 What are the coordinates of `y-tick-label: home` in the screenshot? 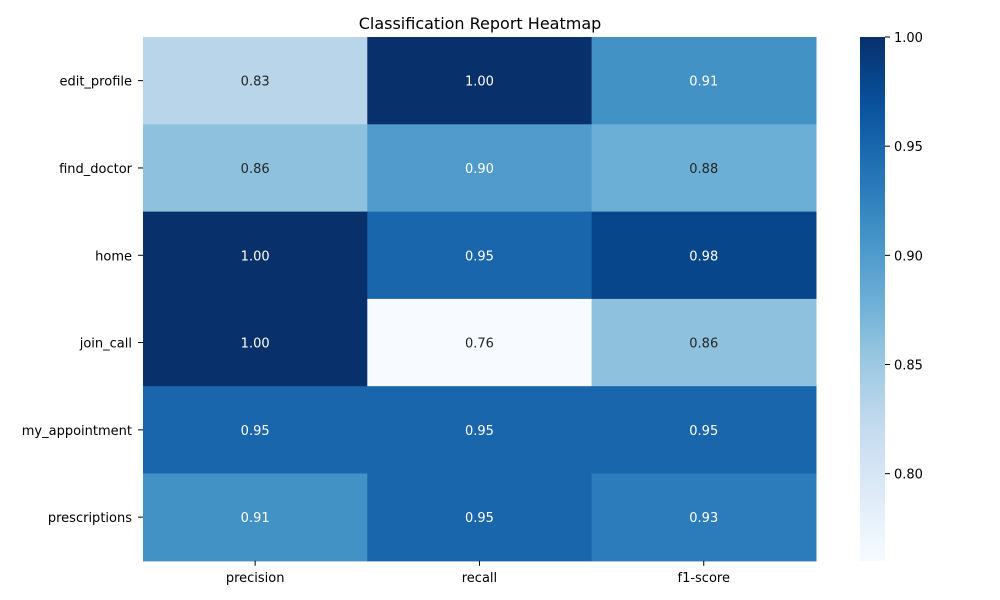 It's located at (113, 256).